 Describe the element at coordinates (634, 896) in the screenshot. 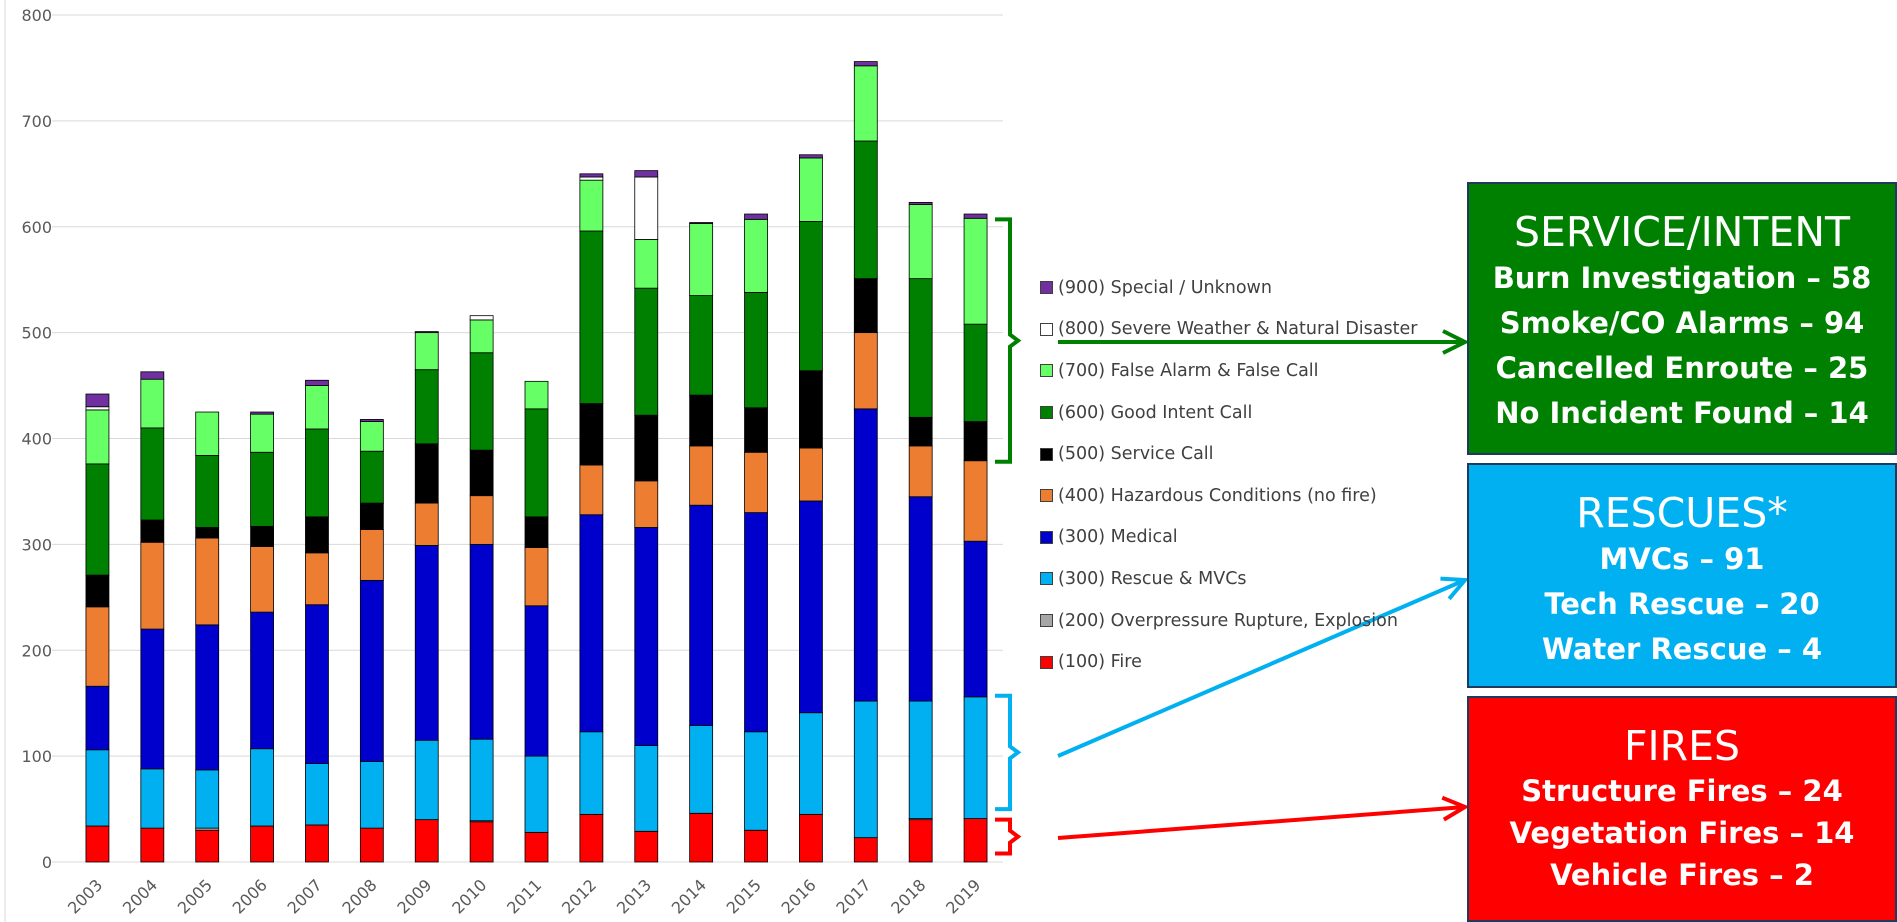

I see `x-tick-label: 2013` at that location.